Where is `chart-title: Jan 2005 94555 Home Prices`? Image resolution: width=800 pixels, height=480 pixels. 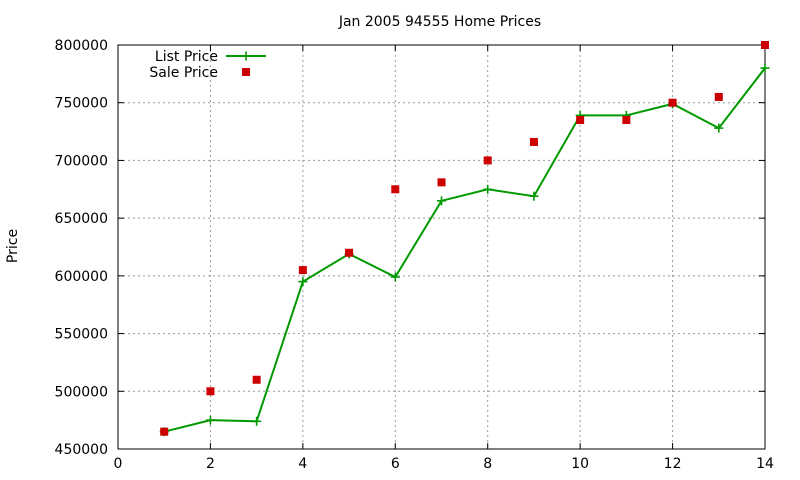
chart-title: Jan 2005 94555 Home Prices is located at coordinates (439, 22).